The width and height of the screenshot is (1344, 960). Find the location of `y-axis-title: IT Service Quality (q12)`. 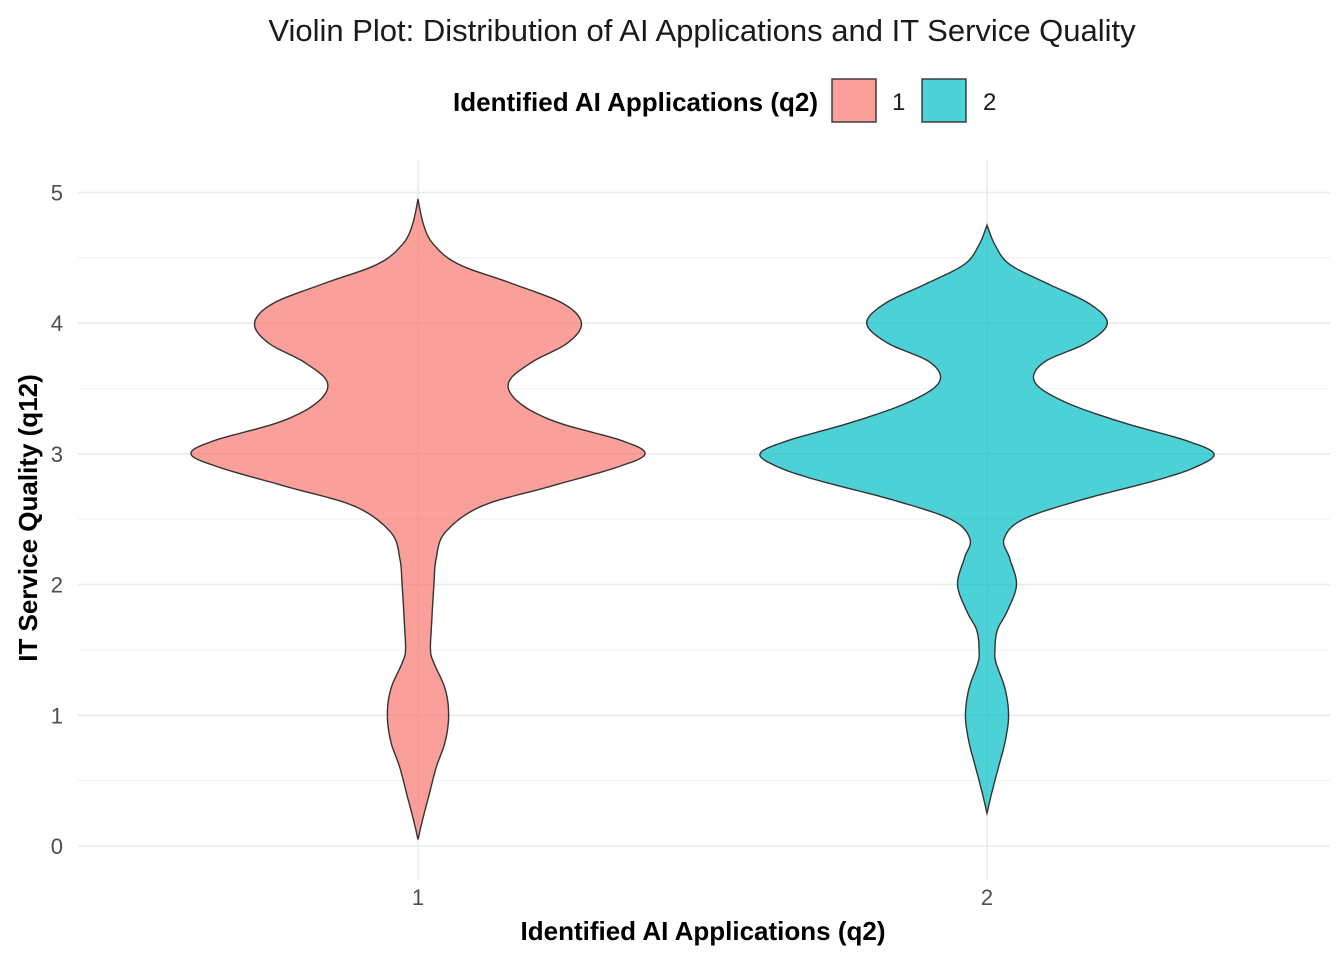

y-axis-title: IT Service Quality (q12) is located at coordinates (28, 518).